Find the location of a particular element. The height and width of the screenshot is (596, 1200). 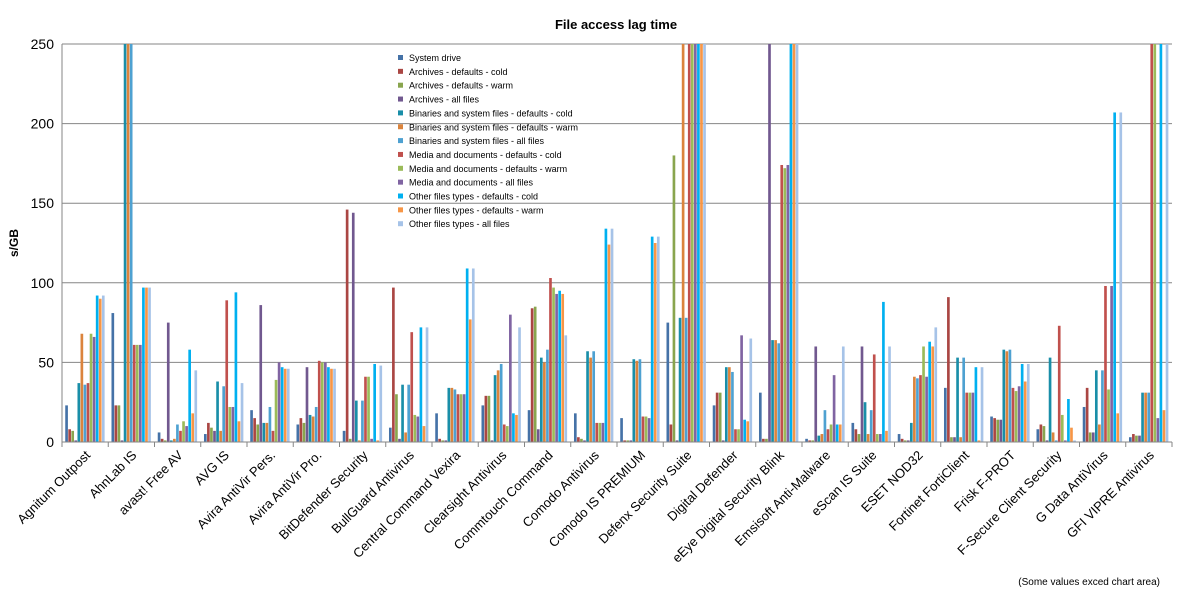

legend-entry: Binaries and system files - all files is located at coordinates (477, 141).